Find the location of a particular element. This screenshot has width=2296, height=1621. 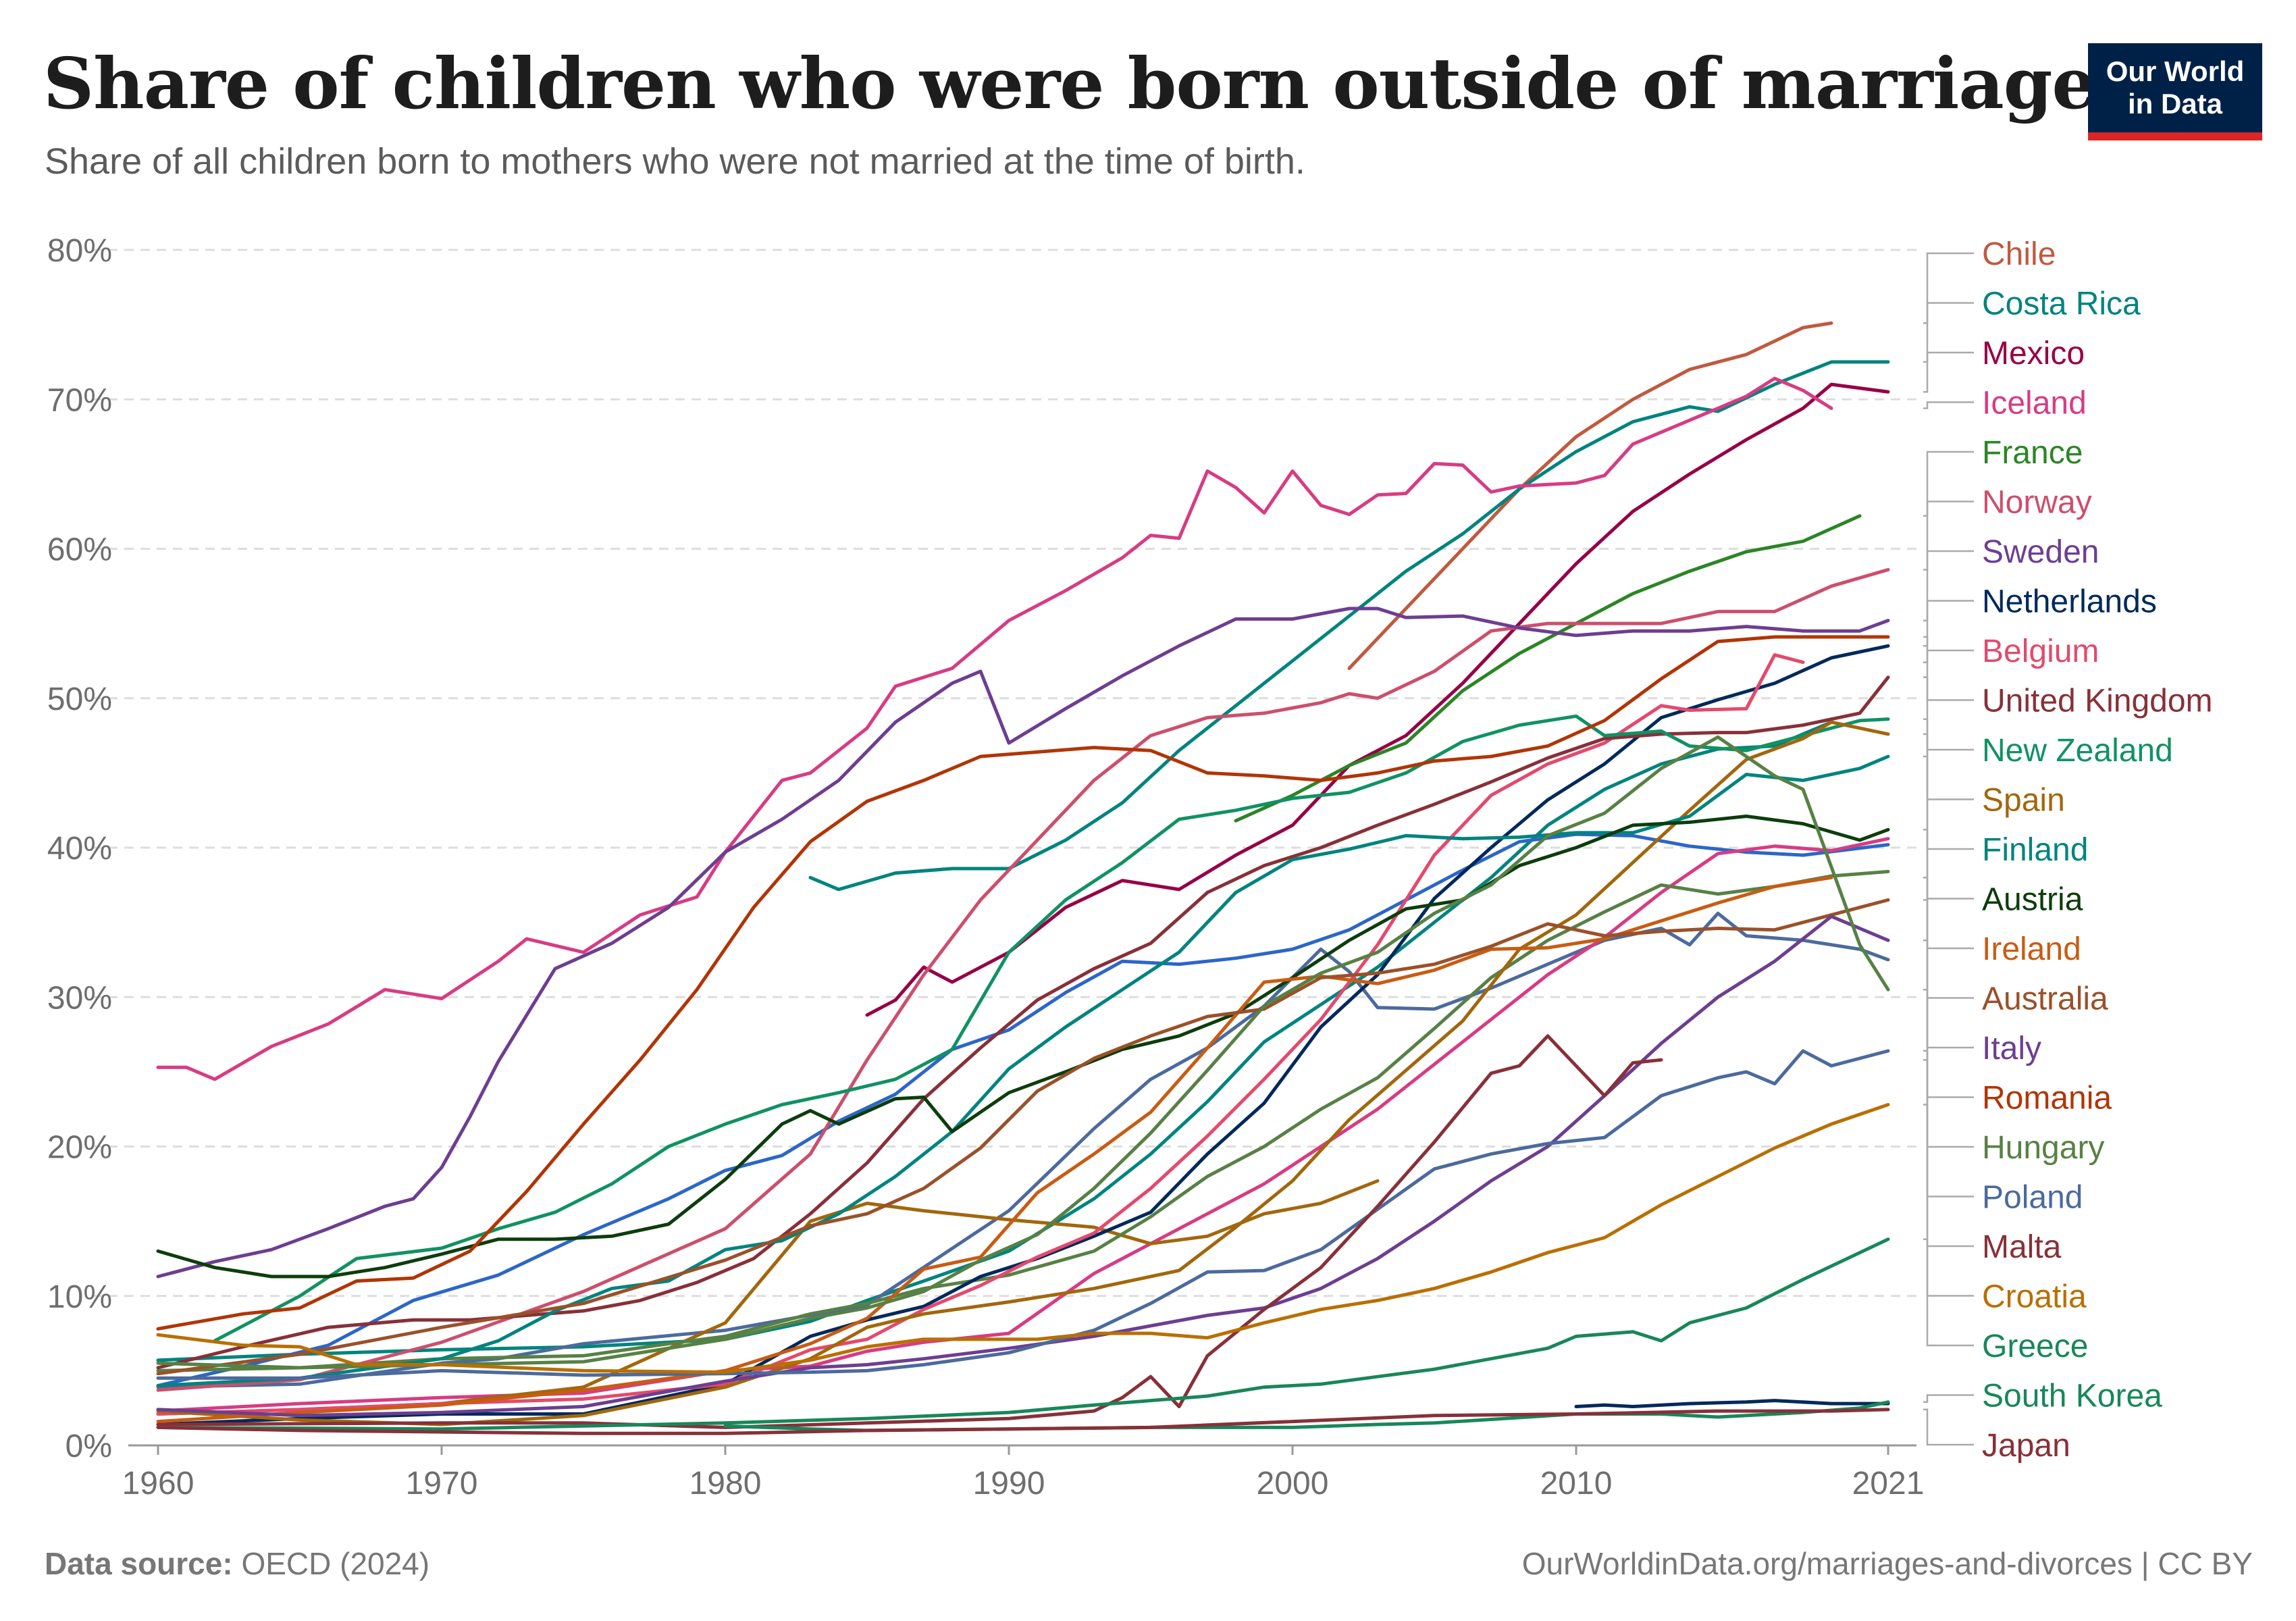

legend-label-norway: Norway is located at coordinates (2037, 503).